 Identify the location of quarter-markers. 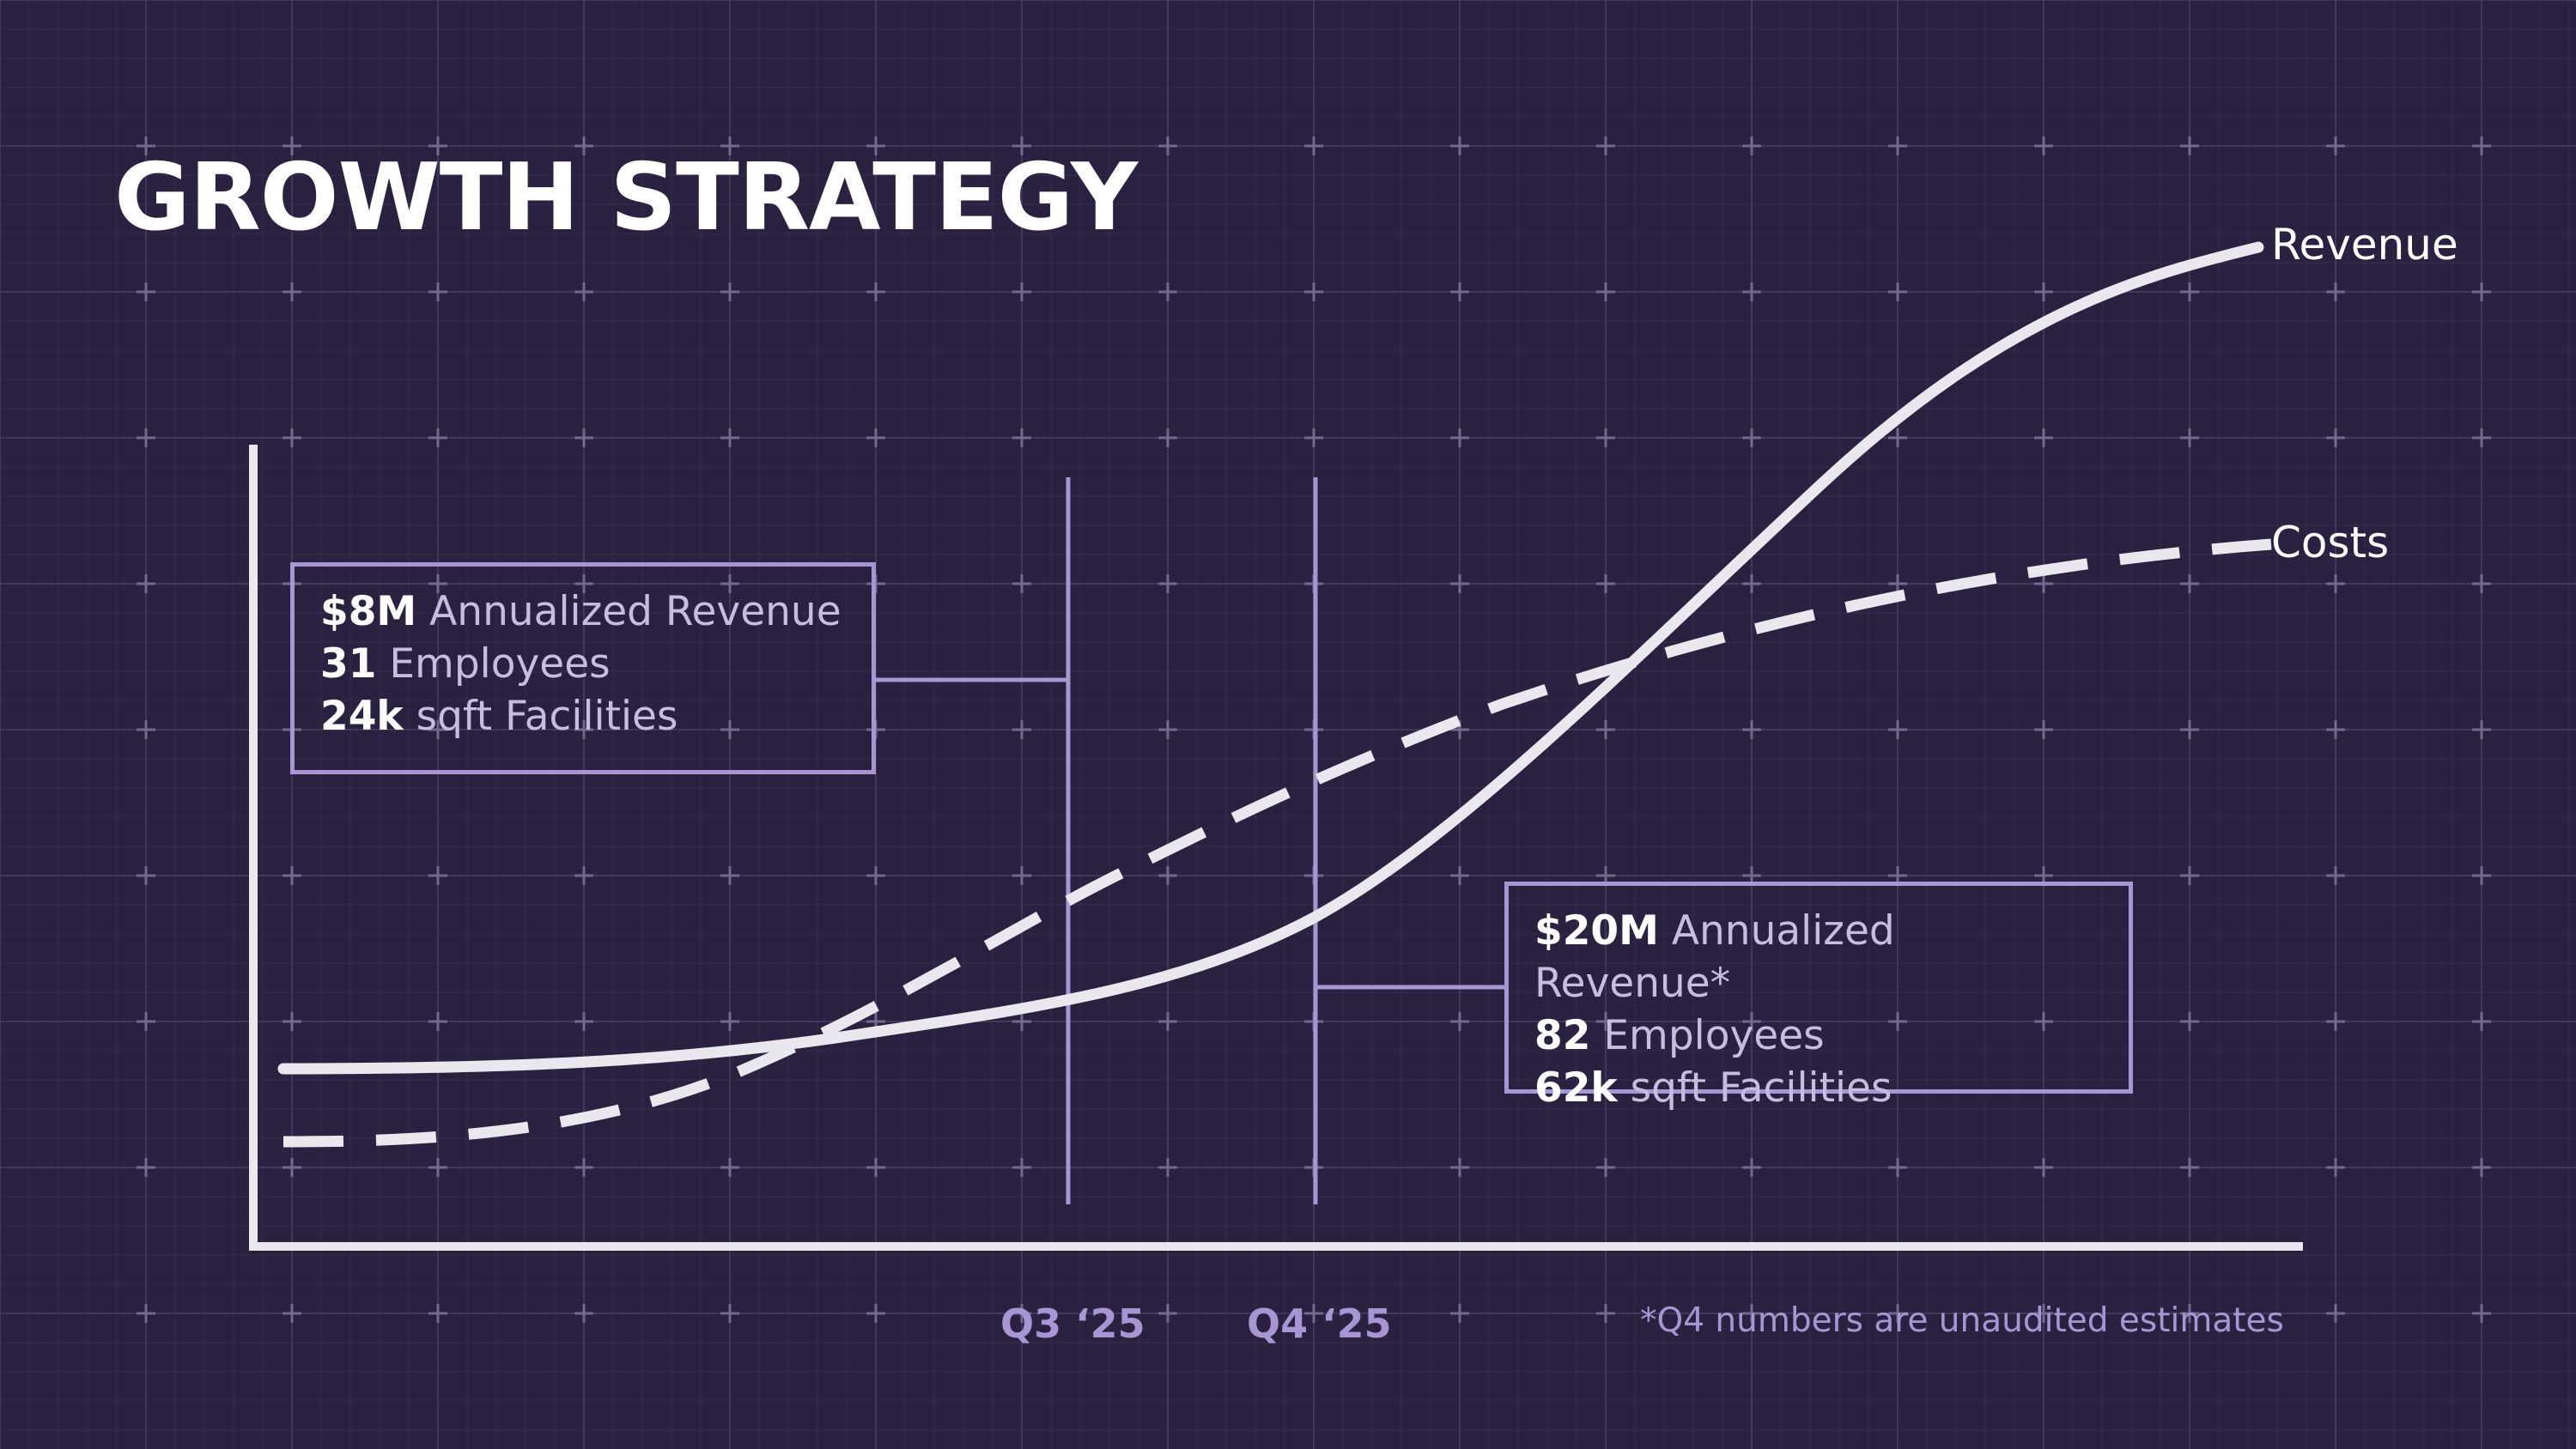
(1192, 840).